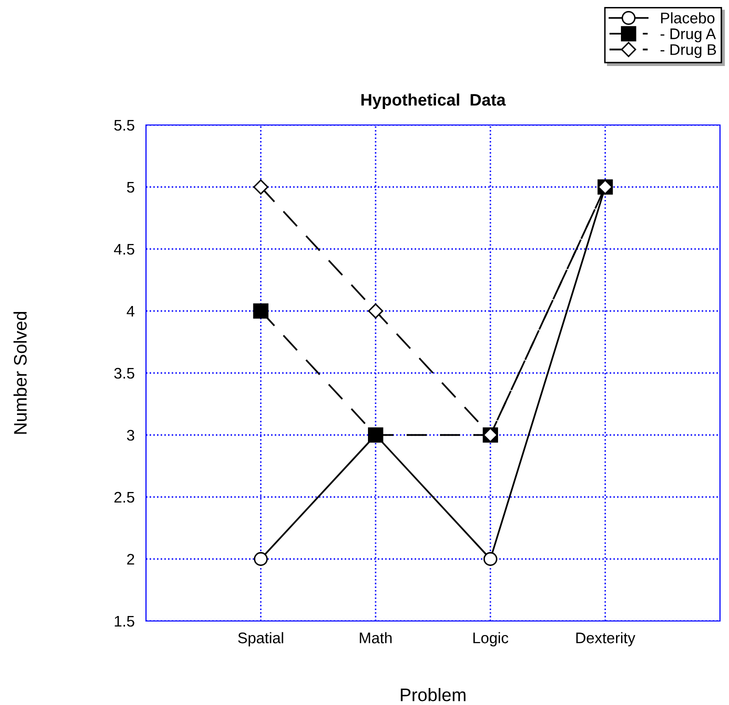  I want to click on y-tick-label: 4.5, so click(124, 249).